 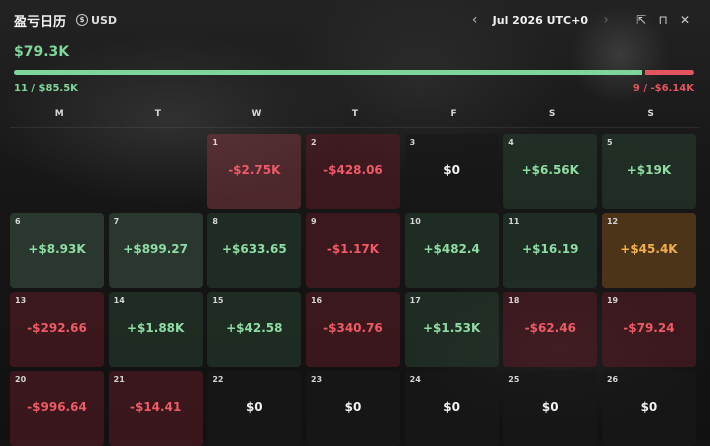 I want to click on calendar-day-cell: 8 +$633.65, so click(x=254, y=250).